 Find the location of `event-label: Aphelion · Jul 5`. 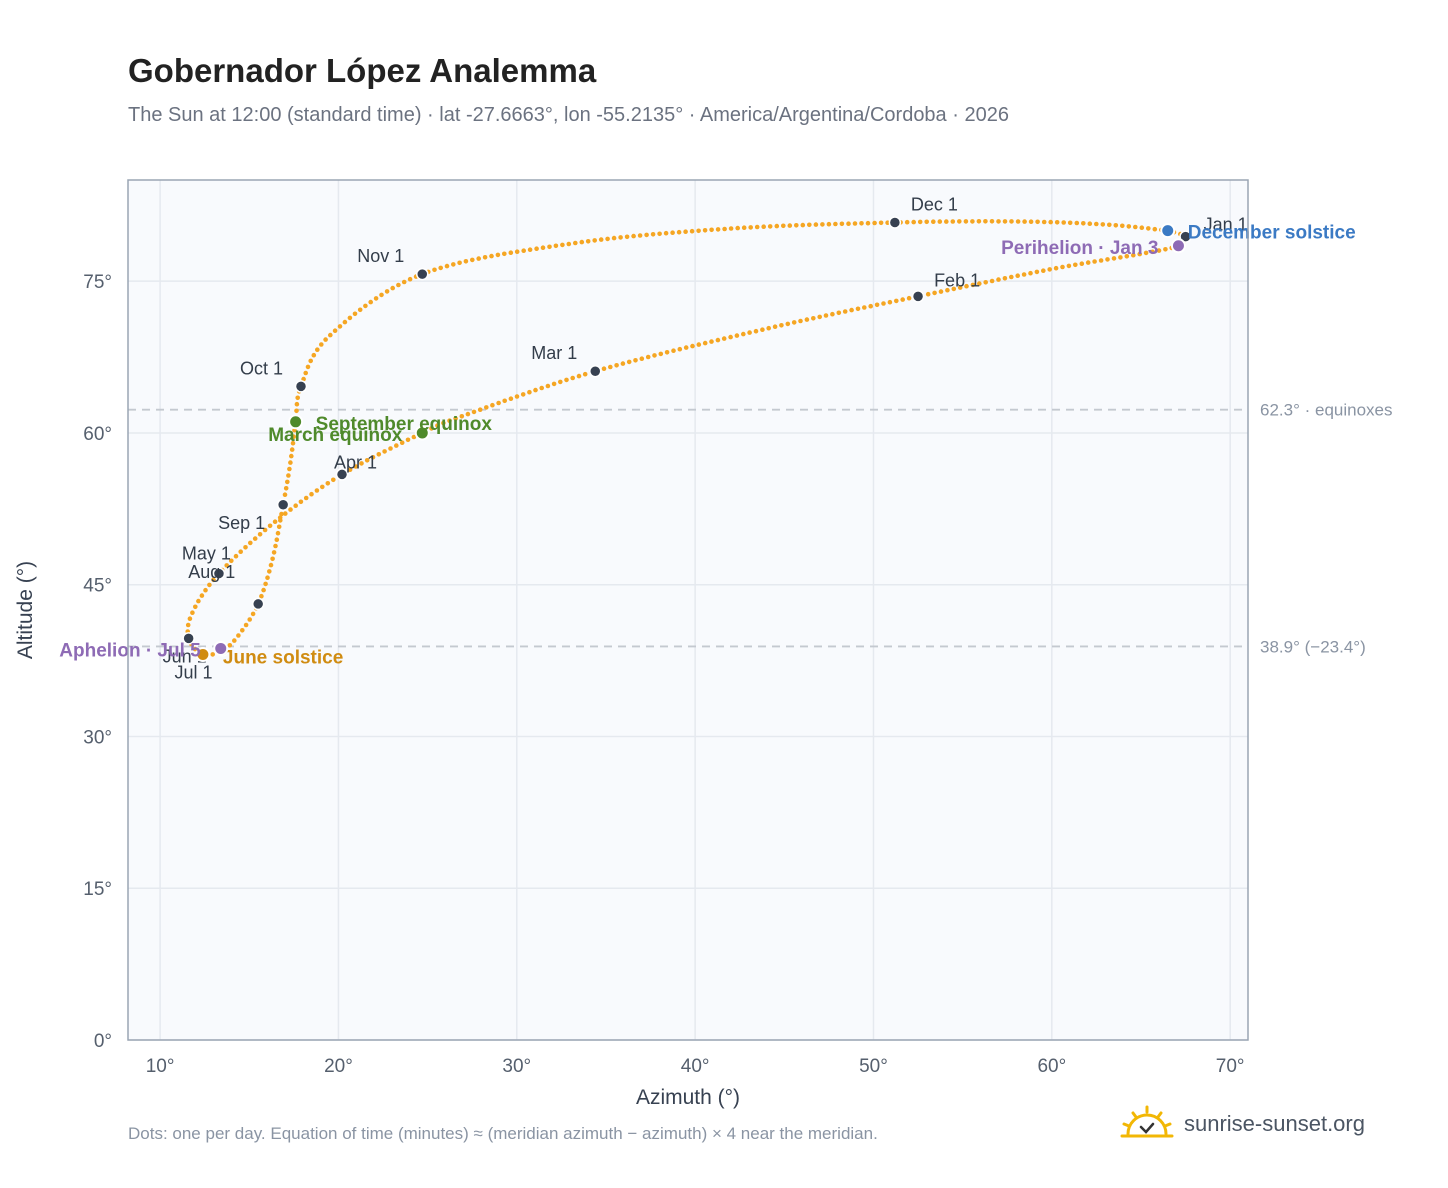

event-label: Aphelion · Jul 5 is located at coordinates (130, 650).